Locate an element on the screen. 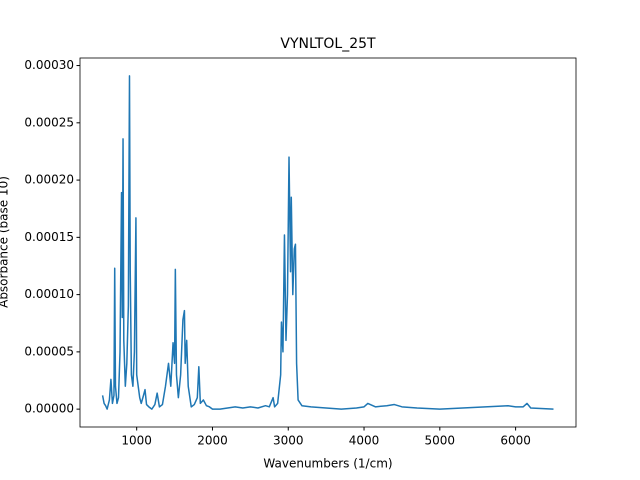 Image resolution: width=640 pixels, height=480 pixels. x-tick-label: 2000 is located at coordinates (212, 441).